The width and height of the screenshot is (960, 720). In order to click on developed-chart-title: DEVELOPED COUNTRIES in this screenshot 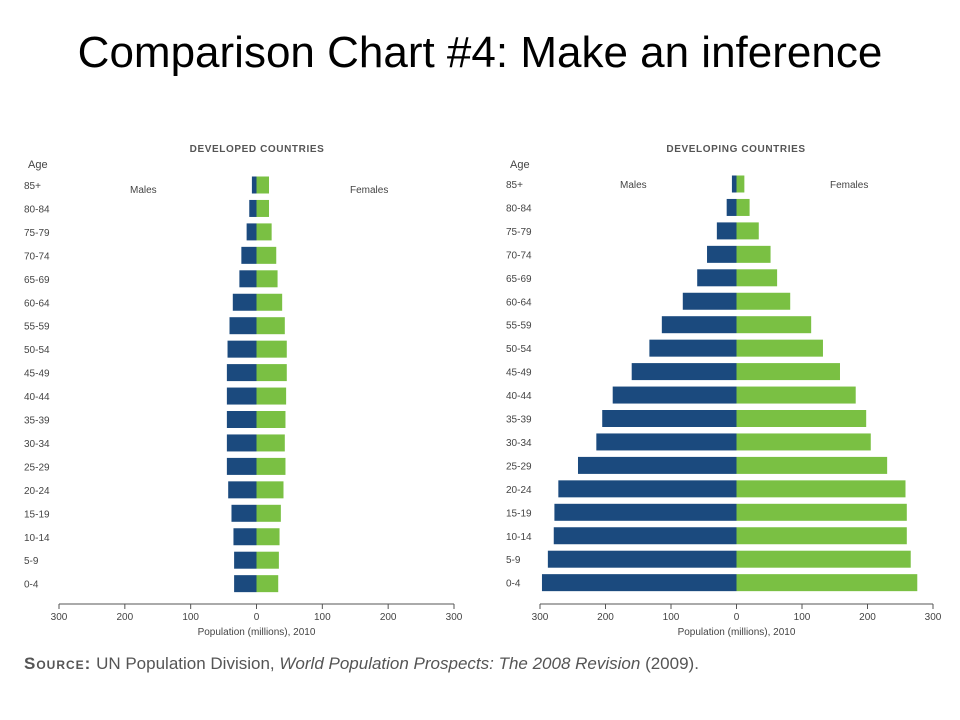, I will do `click(257, 149)`.